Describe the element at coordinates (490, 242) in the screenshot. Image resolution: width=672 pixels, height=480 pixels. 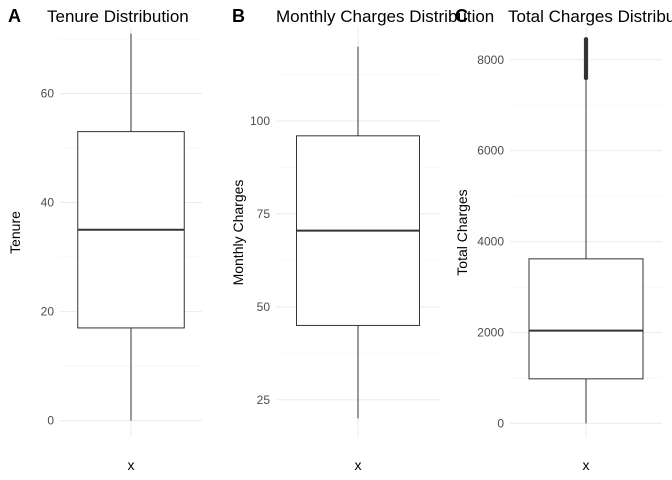
I see `y-tick-label: 4000` at that location.